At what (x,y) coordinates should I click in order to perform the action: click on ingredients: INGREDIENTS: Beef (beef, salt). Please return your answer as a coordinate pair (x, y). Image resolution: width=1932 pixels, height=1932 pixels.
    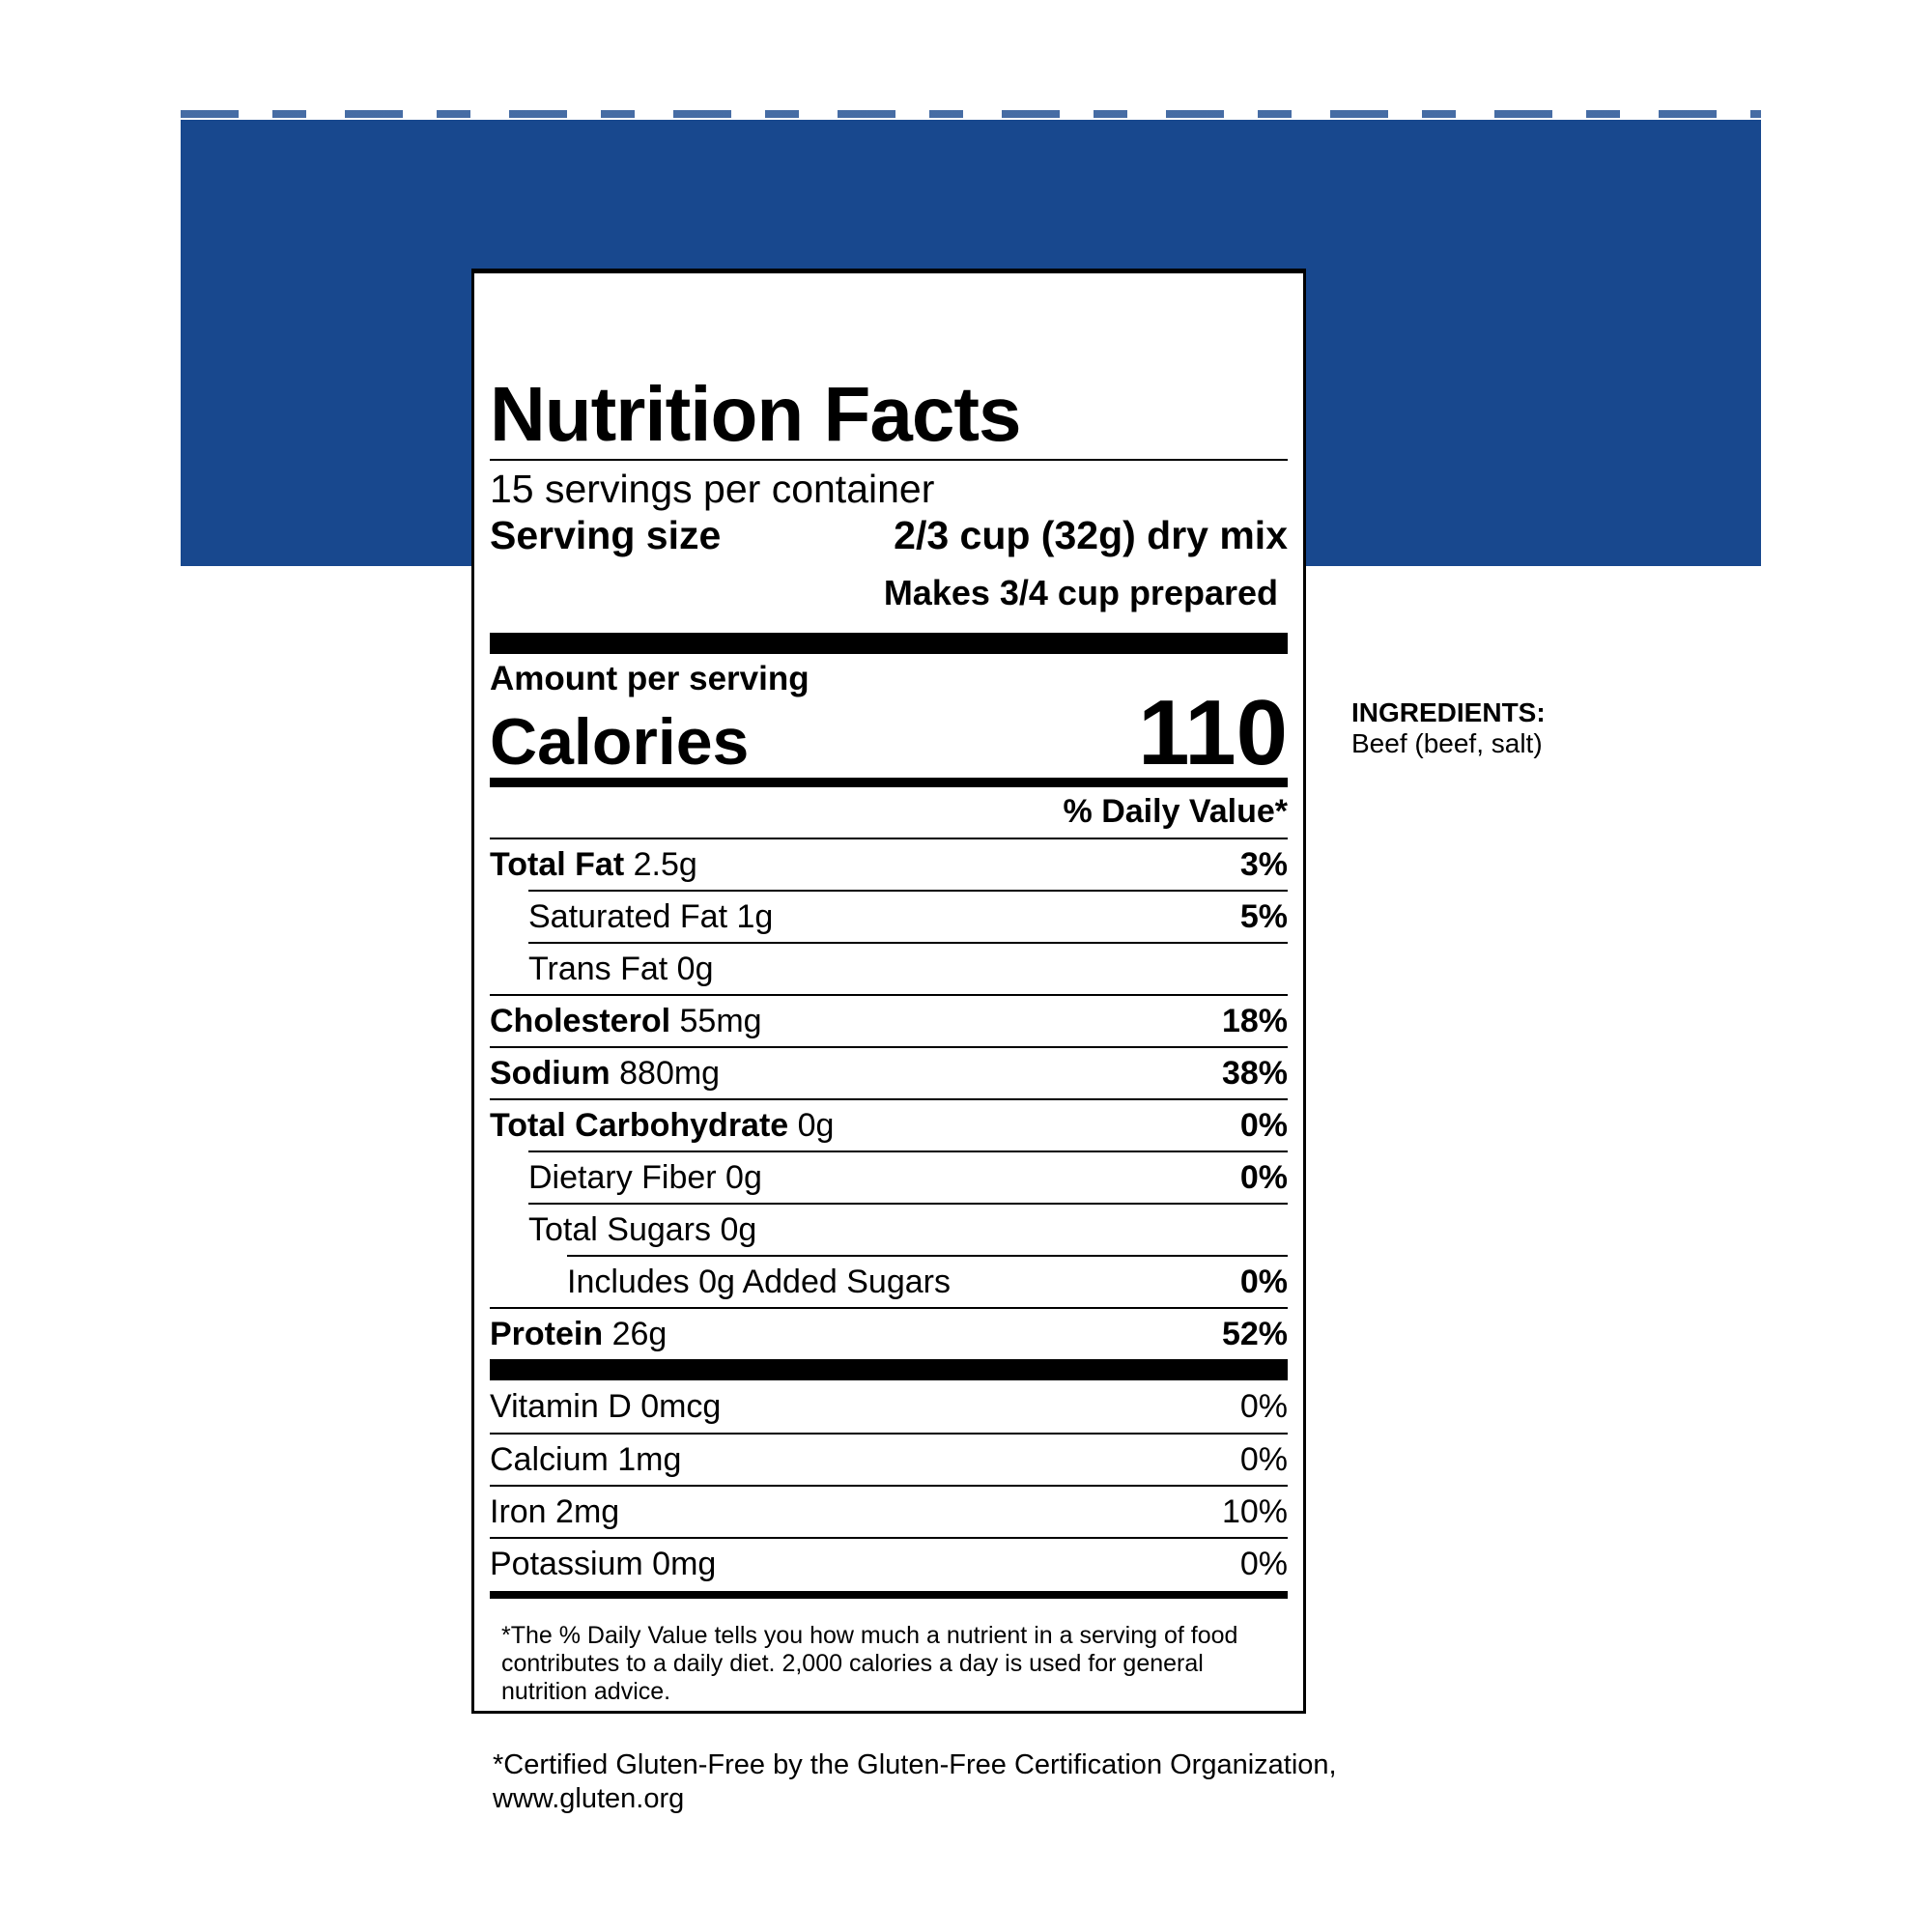
    Looking at the image, I should click on (1448, 728).